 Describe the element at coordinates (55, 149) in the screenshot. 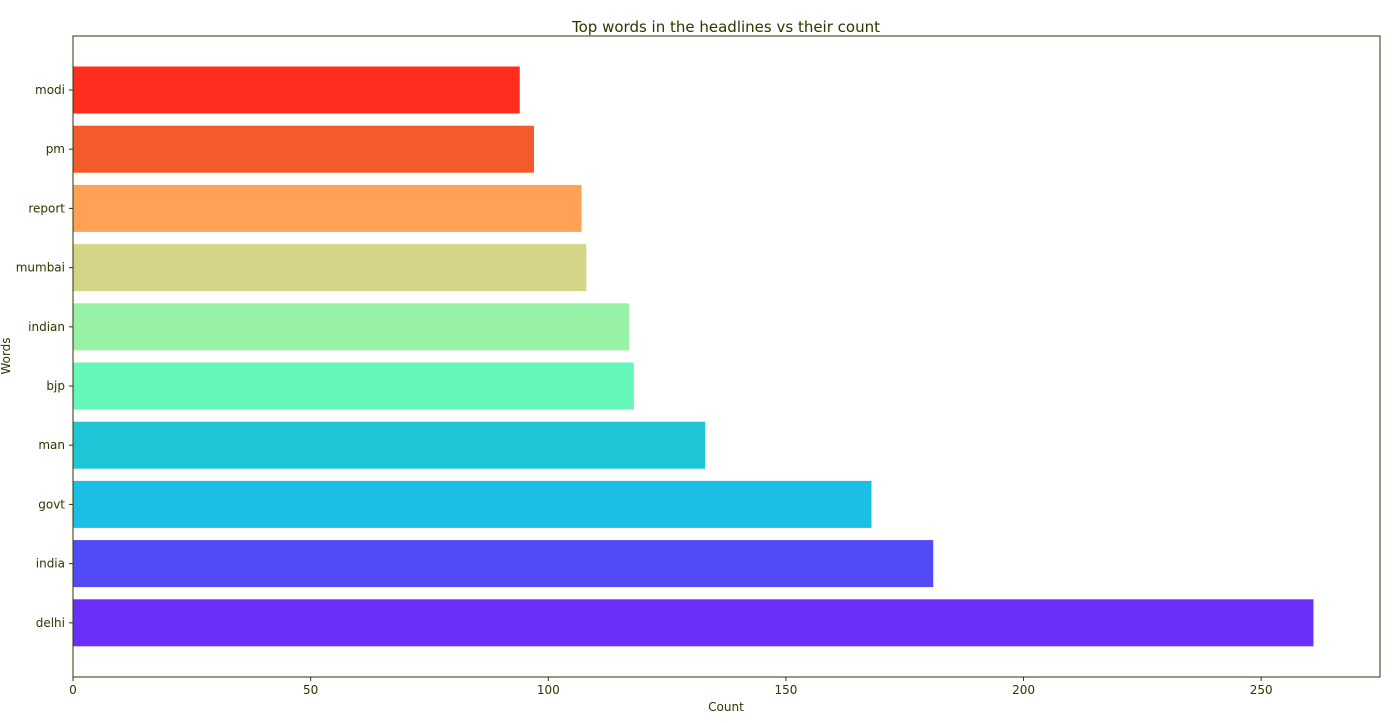

I see `y-tick-label: pm` at that location.